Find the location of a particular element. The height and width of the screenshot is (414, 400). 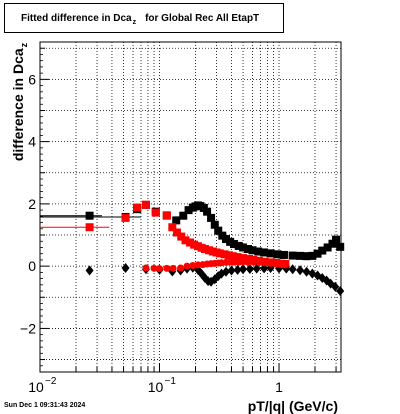

y-tick-label: −2 is located at coordinates (28, 328).